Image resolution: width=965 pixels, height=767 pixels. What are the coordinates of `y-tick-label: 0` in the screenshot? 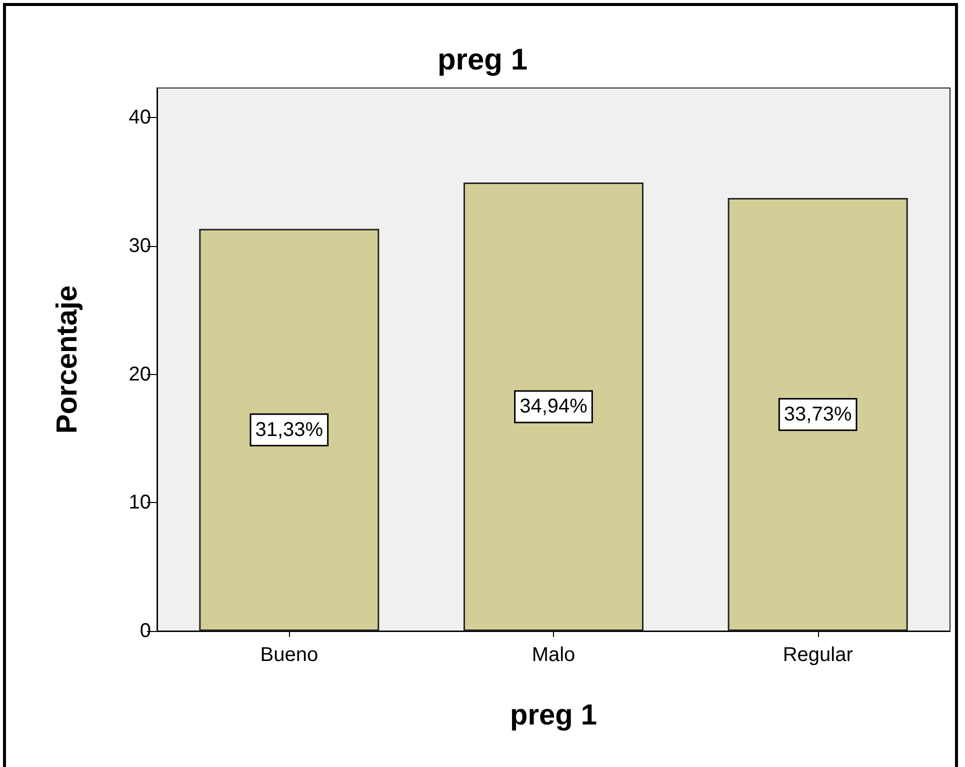 It's located at (145, 631).